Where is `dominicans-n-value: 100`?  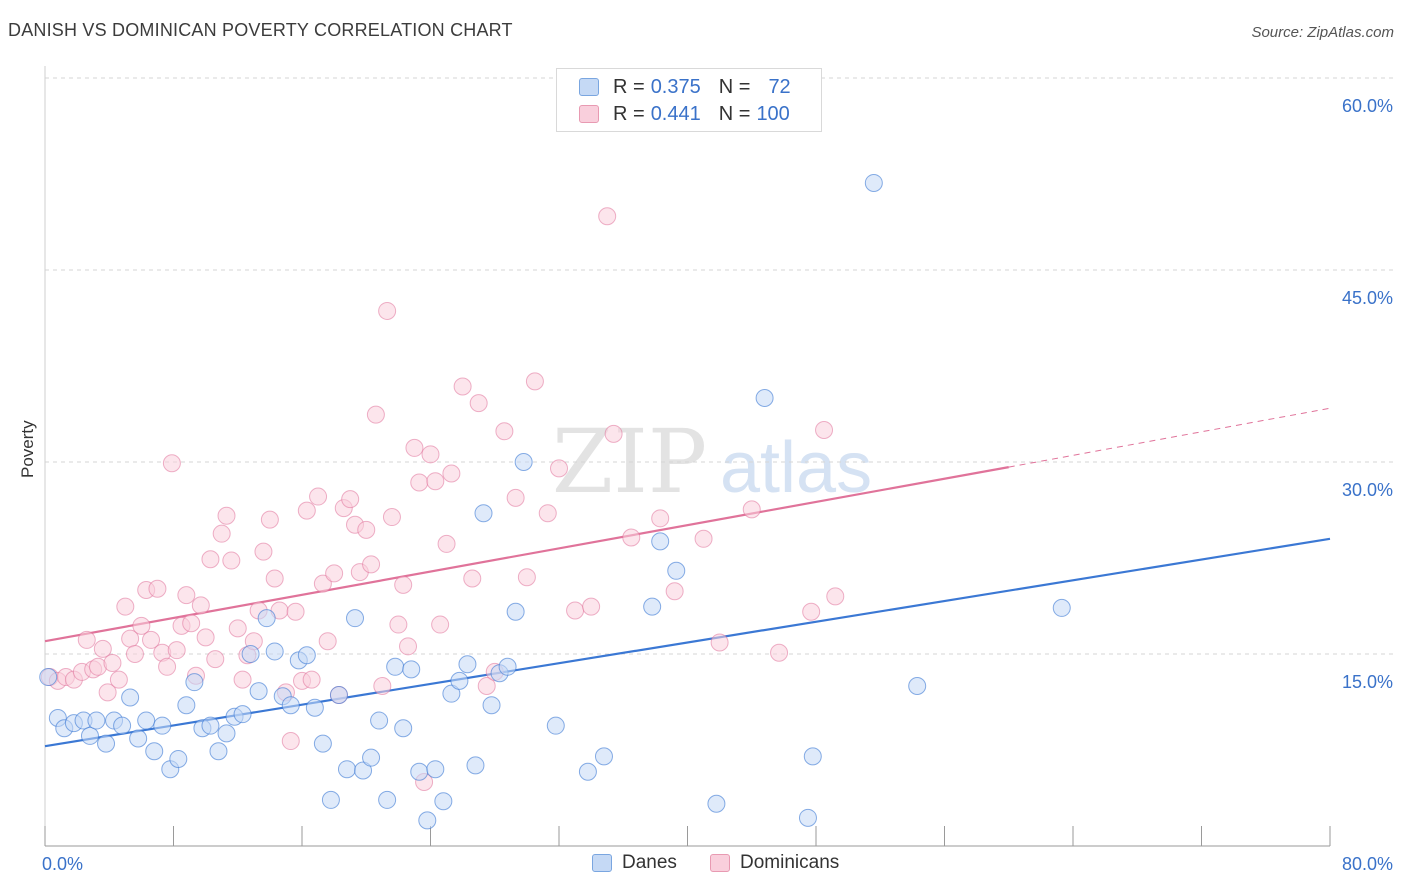 dominicans-n-value: 100 is located at coordinates (773, 113).